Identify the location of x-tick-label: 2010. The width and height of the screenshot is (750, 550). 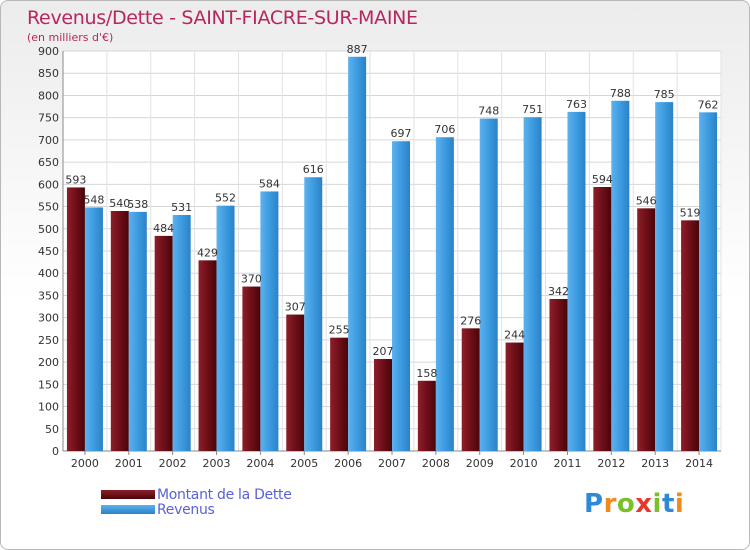
(524, 463).